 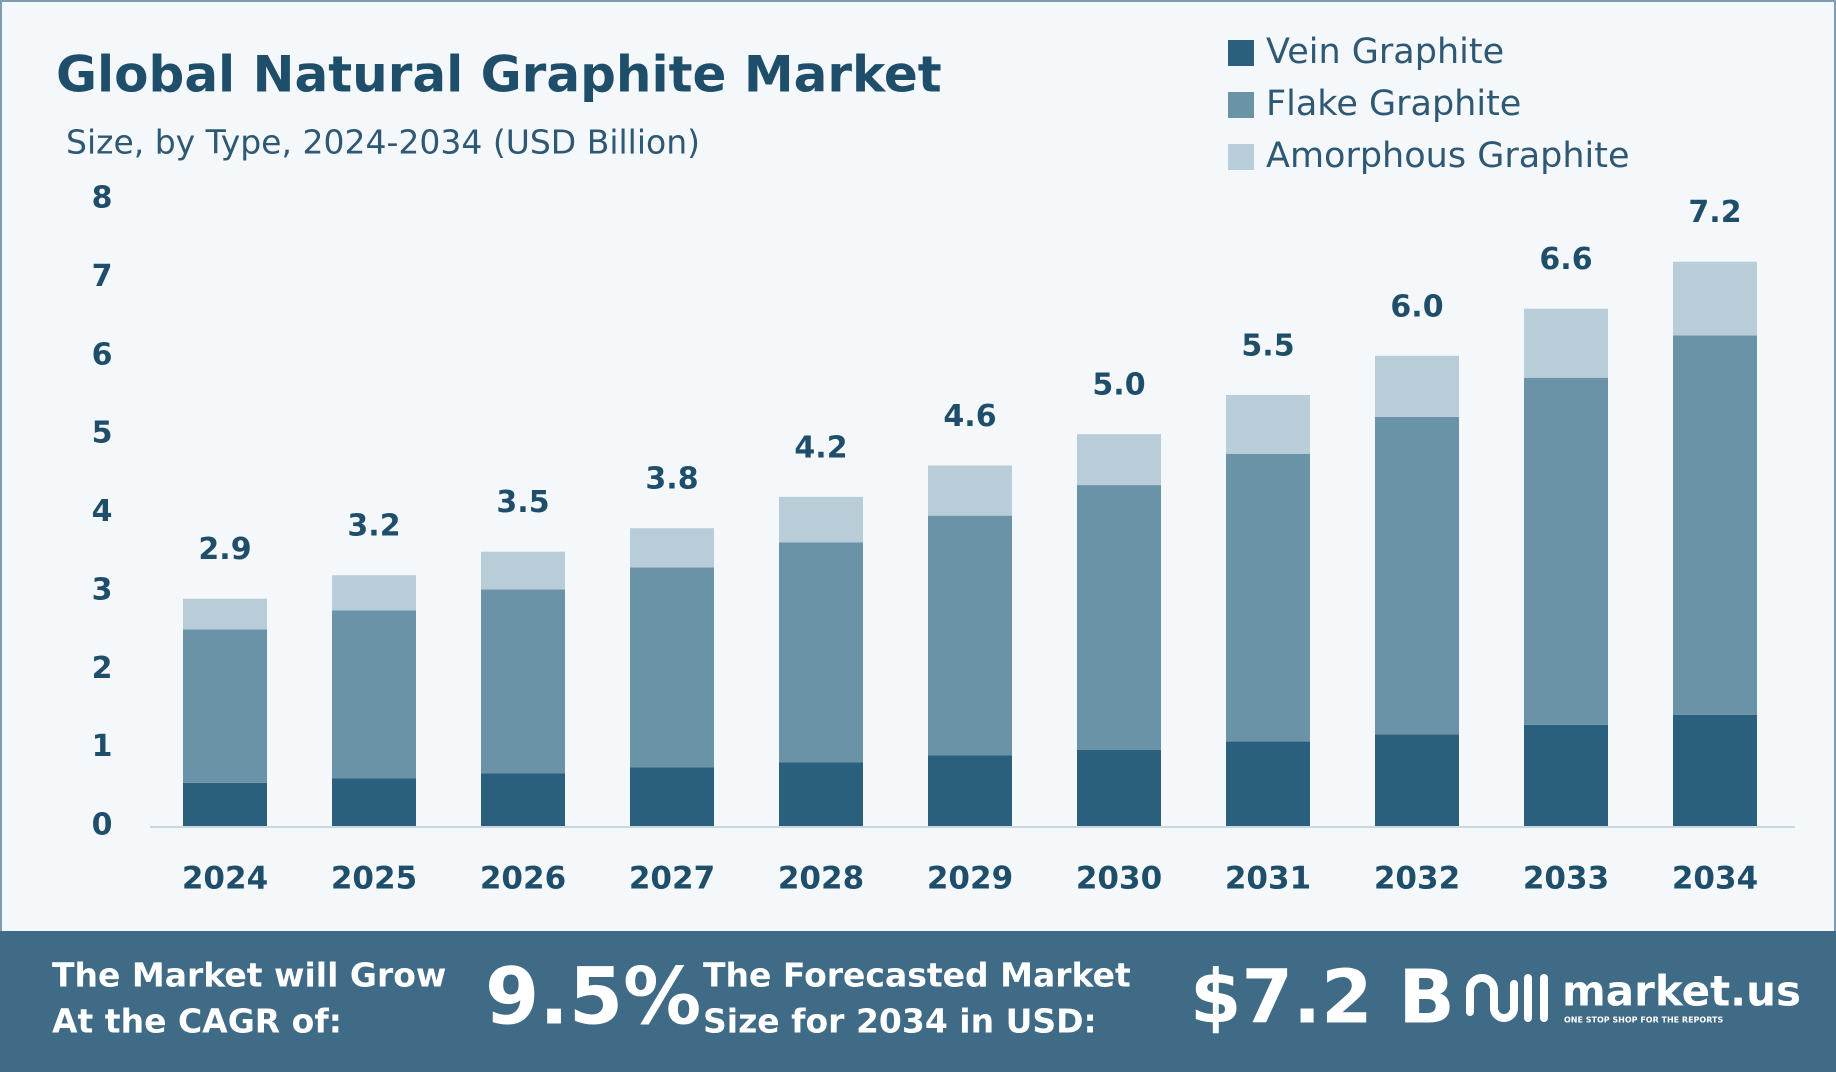 What do you see at coordinates (1715, 879) in the screenshot?
I see `x-tick-label: 2034` at bounding box center [1715, 879].